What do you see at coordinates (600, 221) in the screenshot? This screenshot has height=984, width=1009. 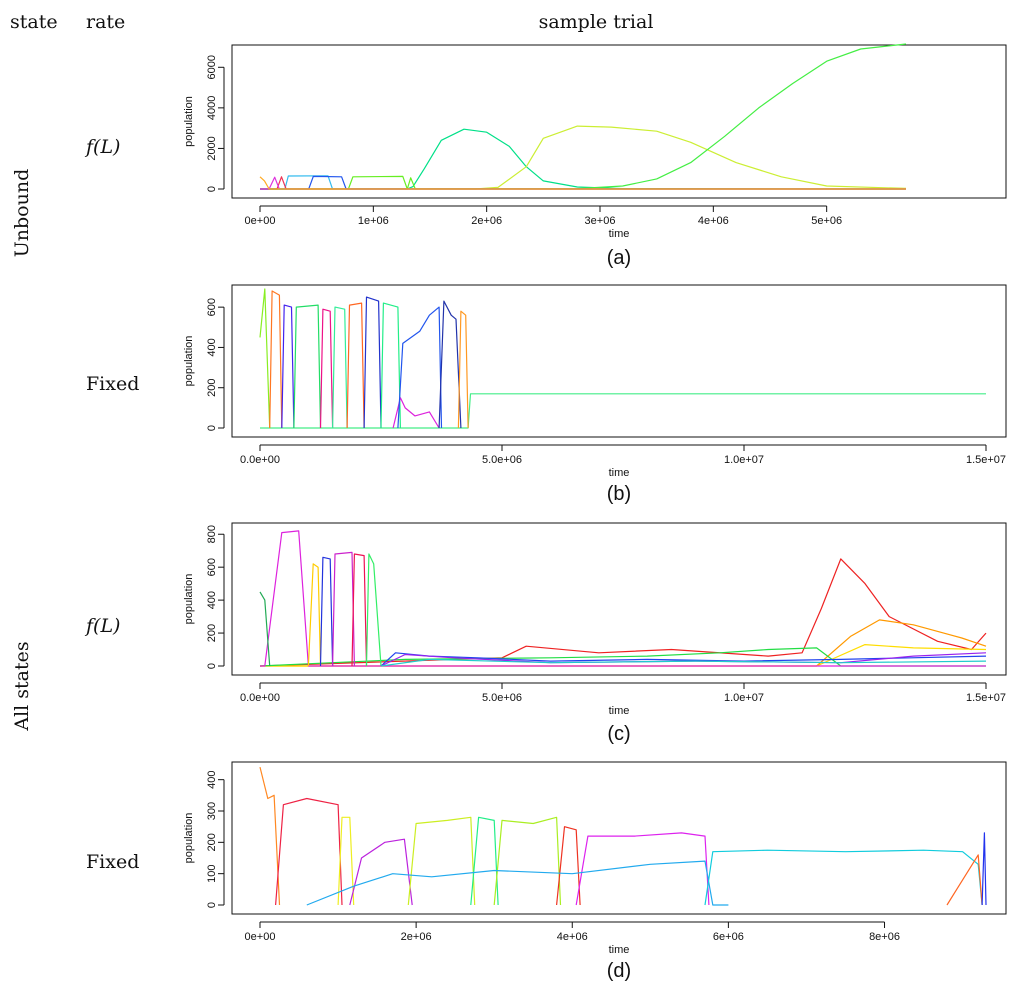 I see `x-tick-label: 3e+06` at bounding box center [600, 221].